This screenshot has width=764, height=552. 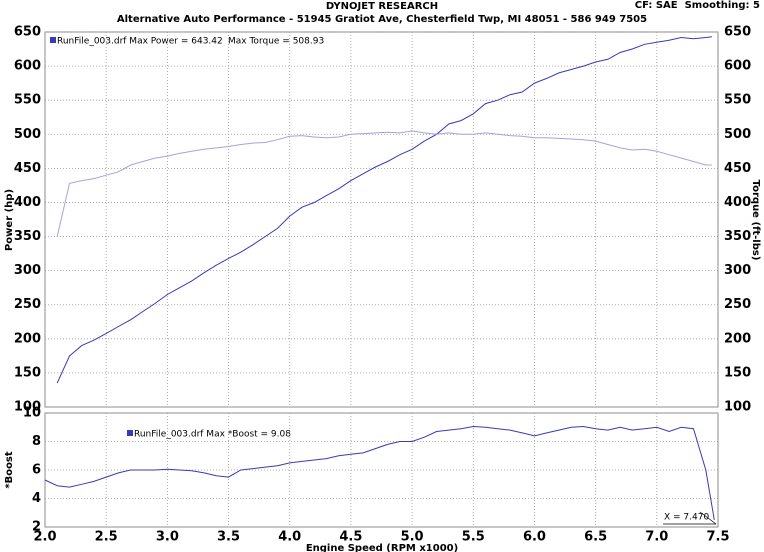 What do you see at coordinates (737, 407) in the screenshot?
I see `y2-tick-label: 100` at bounding box center [737, 407].